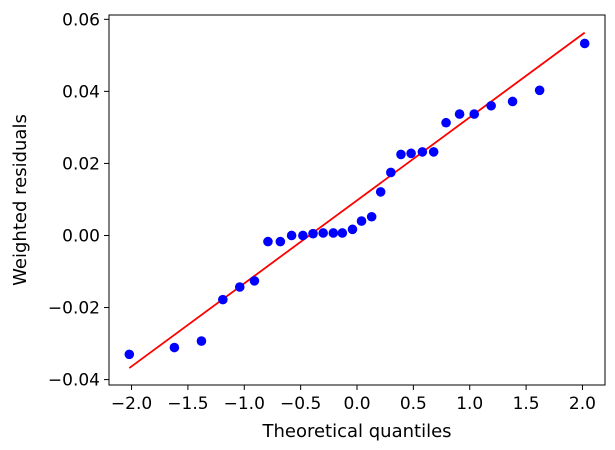 This screenshot has width=615, height=450. I want to click on y-tick-label: 0.04, so click(81, 92).